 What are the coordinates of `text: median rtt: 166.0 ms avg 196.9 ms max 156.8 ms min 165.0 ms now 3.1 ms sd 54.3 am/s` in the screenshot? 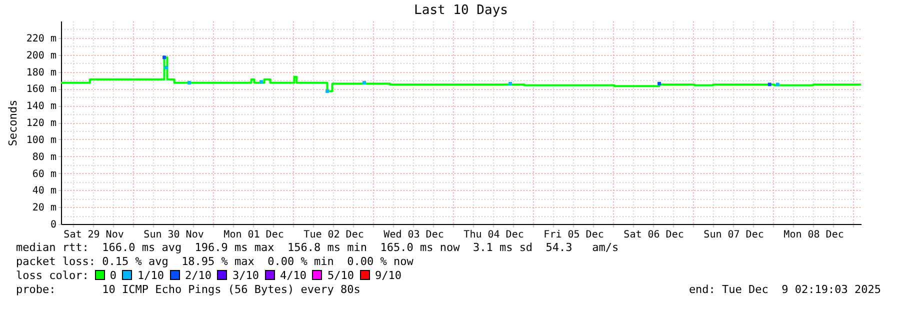 It's located at (318, 248).